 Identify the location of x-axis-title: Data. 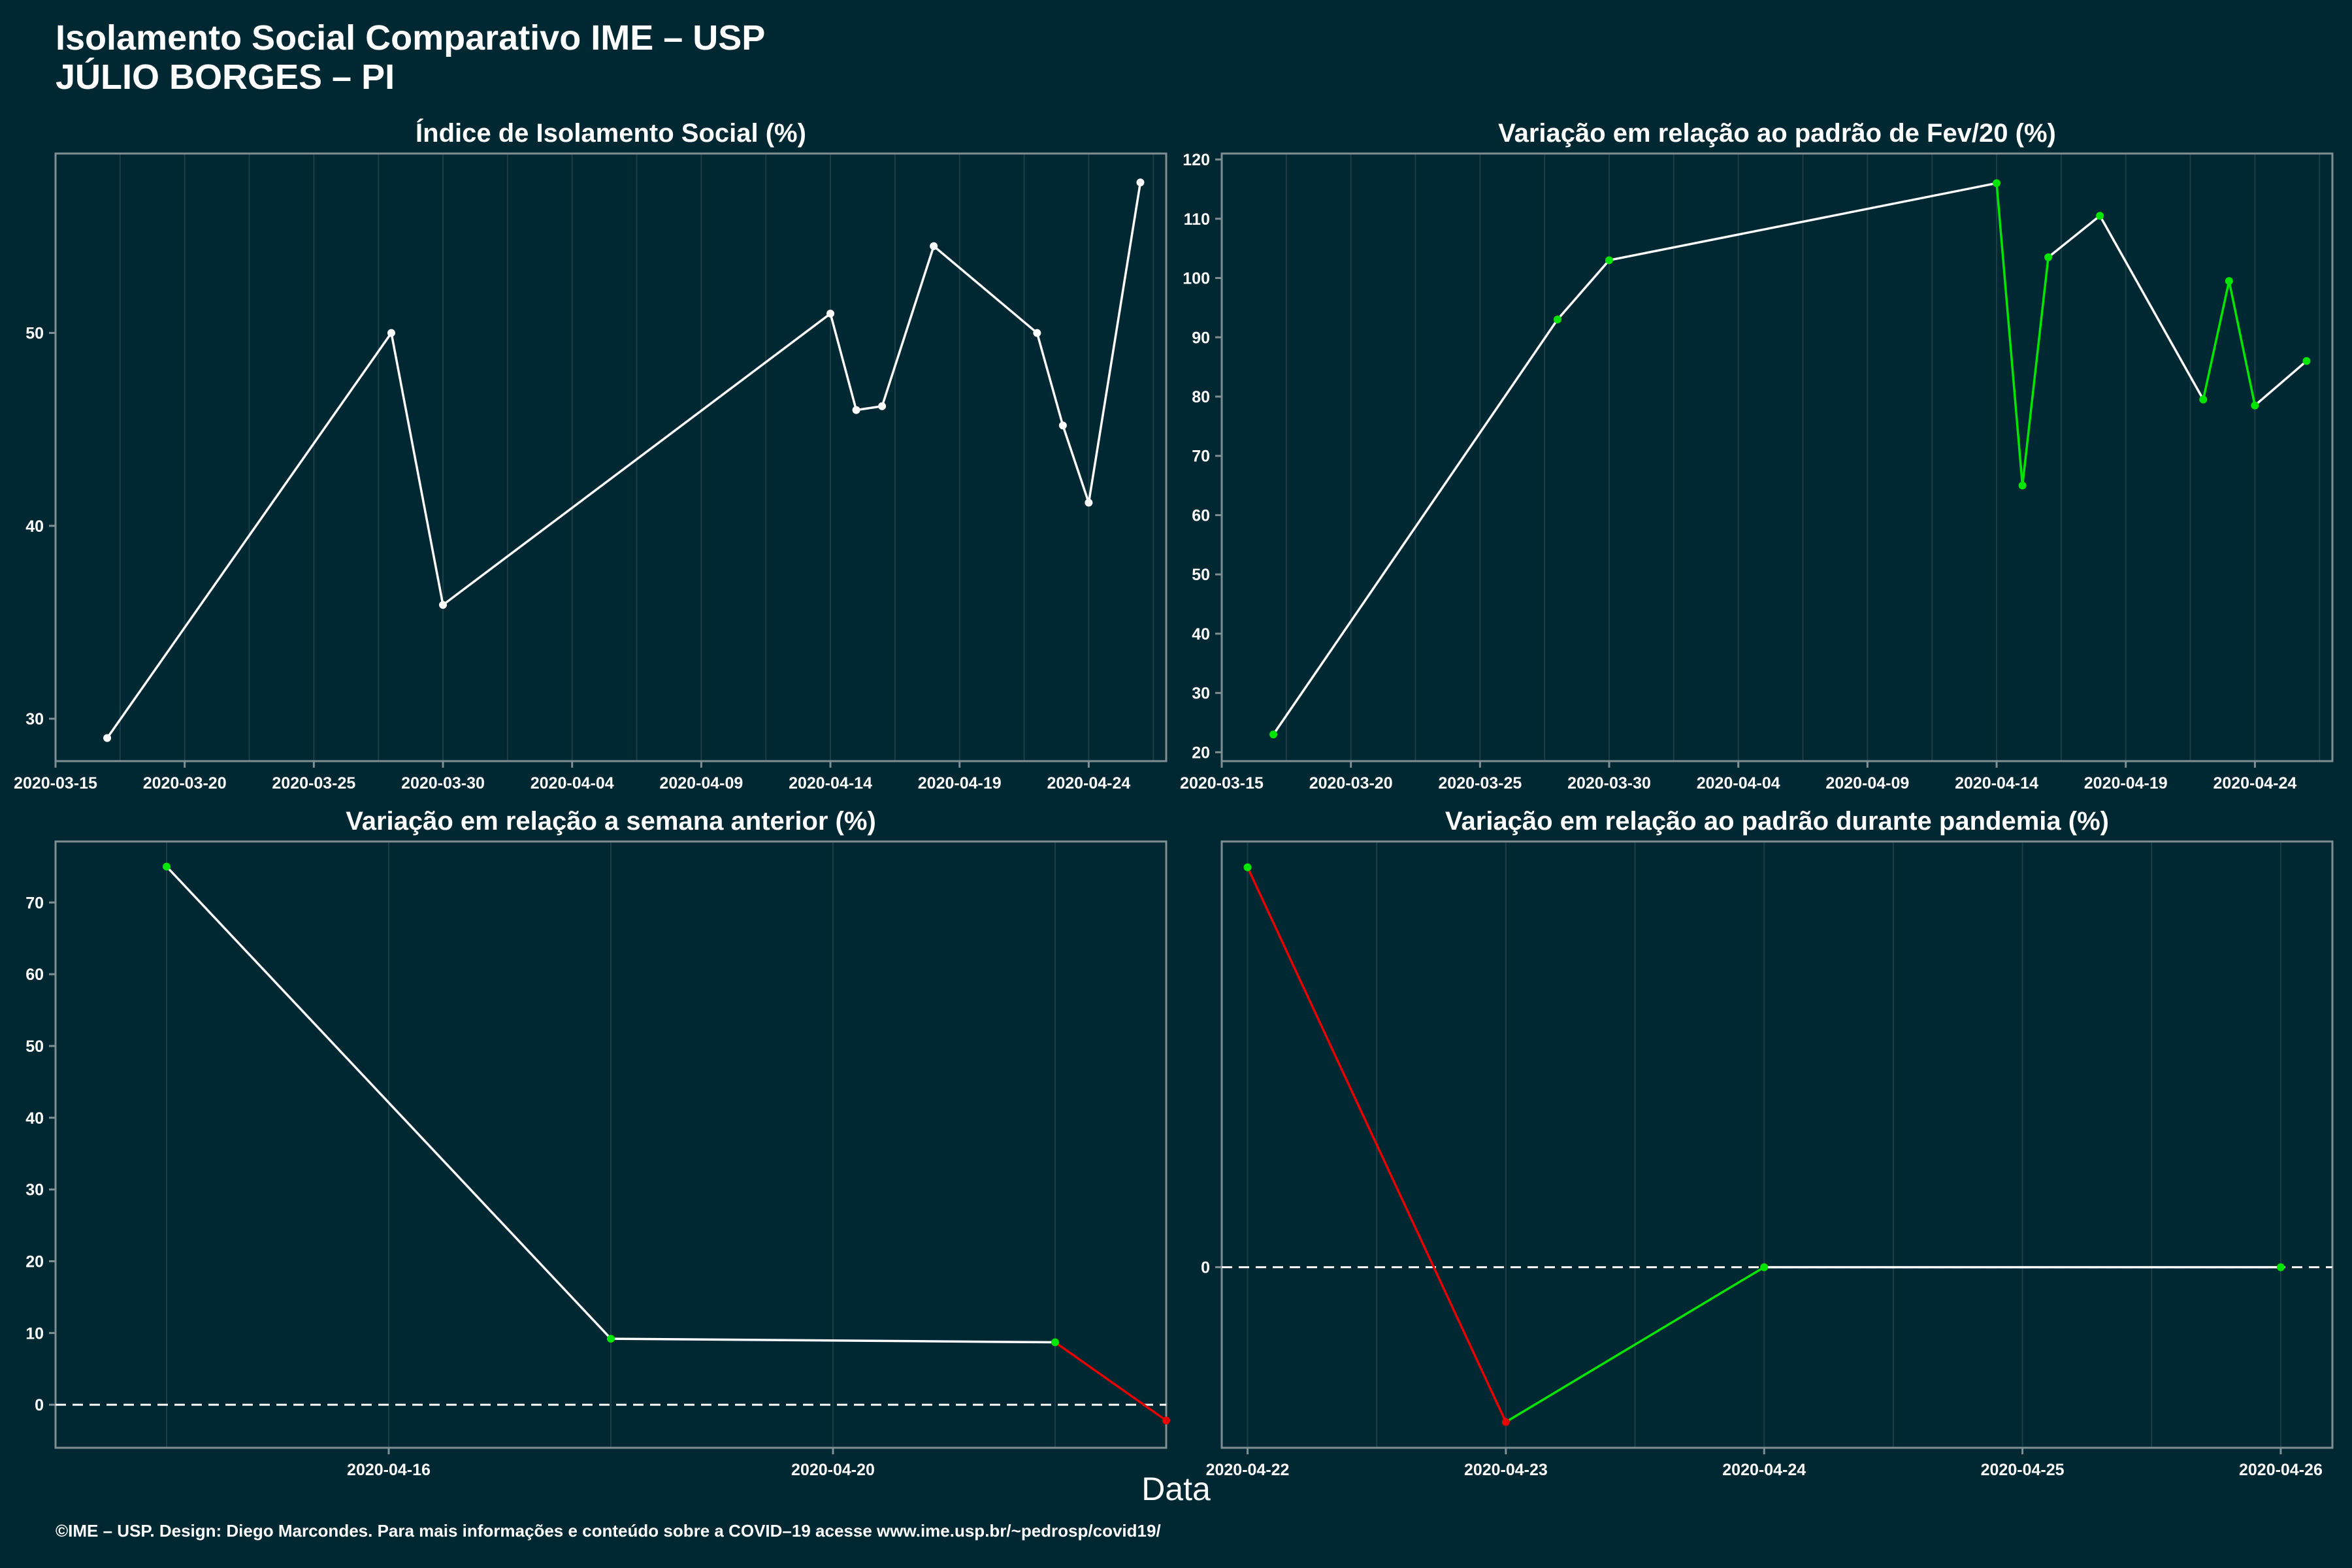
(1176, 1489).